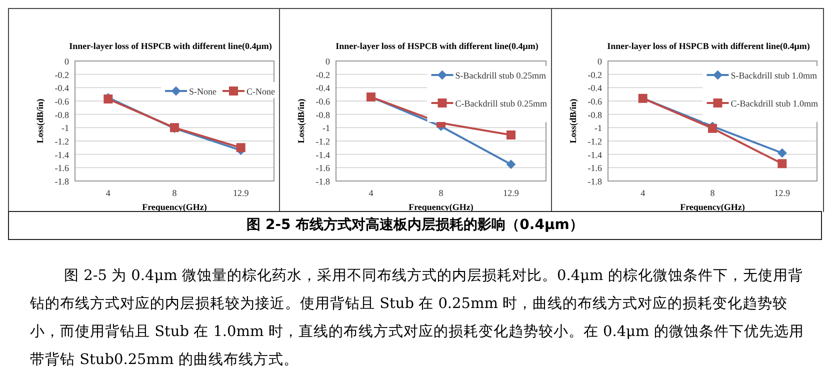  Describe the element at coordinates (773, 75) in the screenshot. I see `legend-label: S-Backdrill stub 1.0mm` at that location.